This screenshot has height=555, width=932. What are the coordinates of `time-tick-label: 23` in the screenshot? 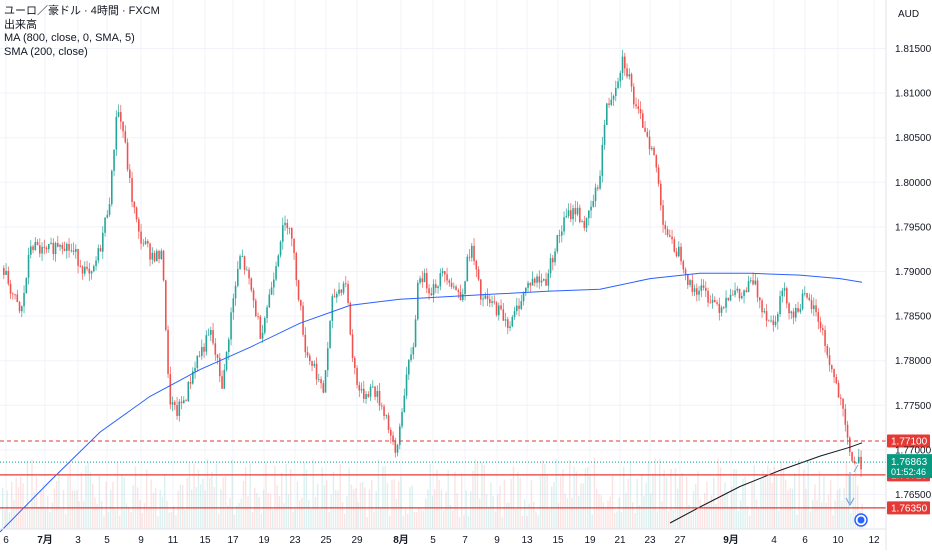 It's located at (295, 540).